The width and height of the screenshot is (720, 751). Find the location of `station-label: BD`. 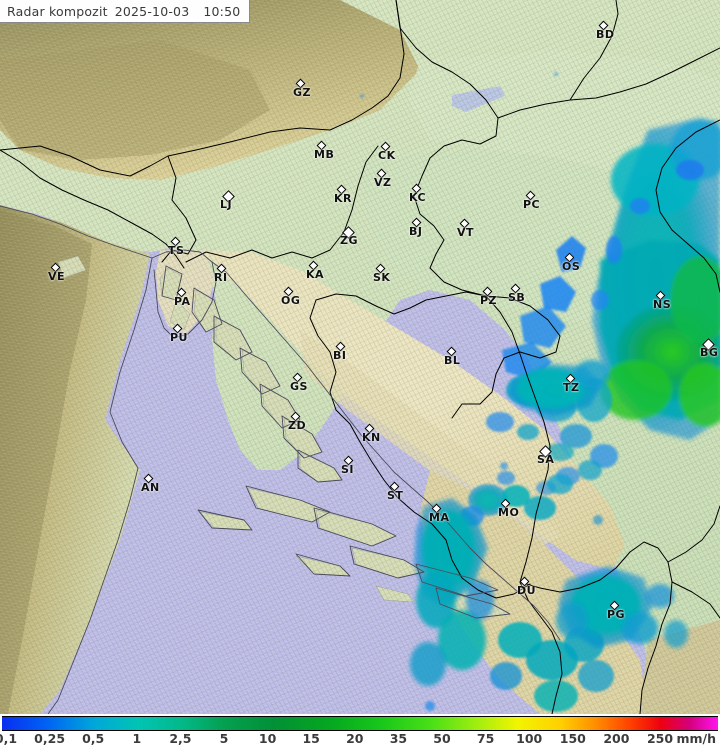

station-label: BD is located at coordinates (605, 34).